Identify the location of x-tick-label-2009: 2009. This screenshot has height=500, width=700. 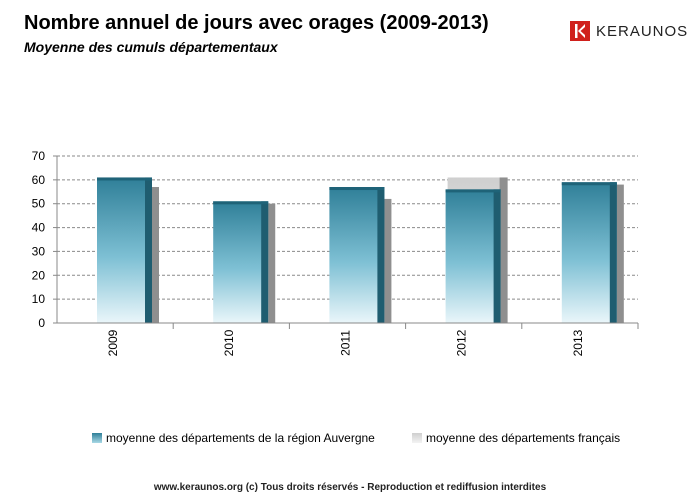
(113, 342).